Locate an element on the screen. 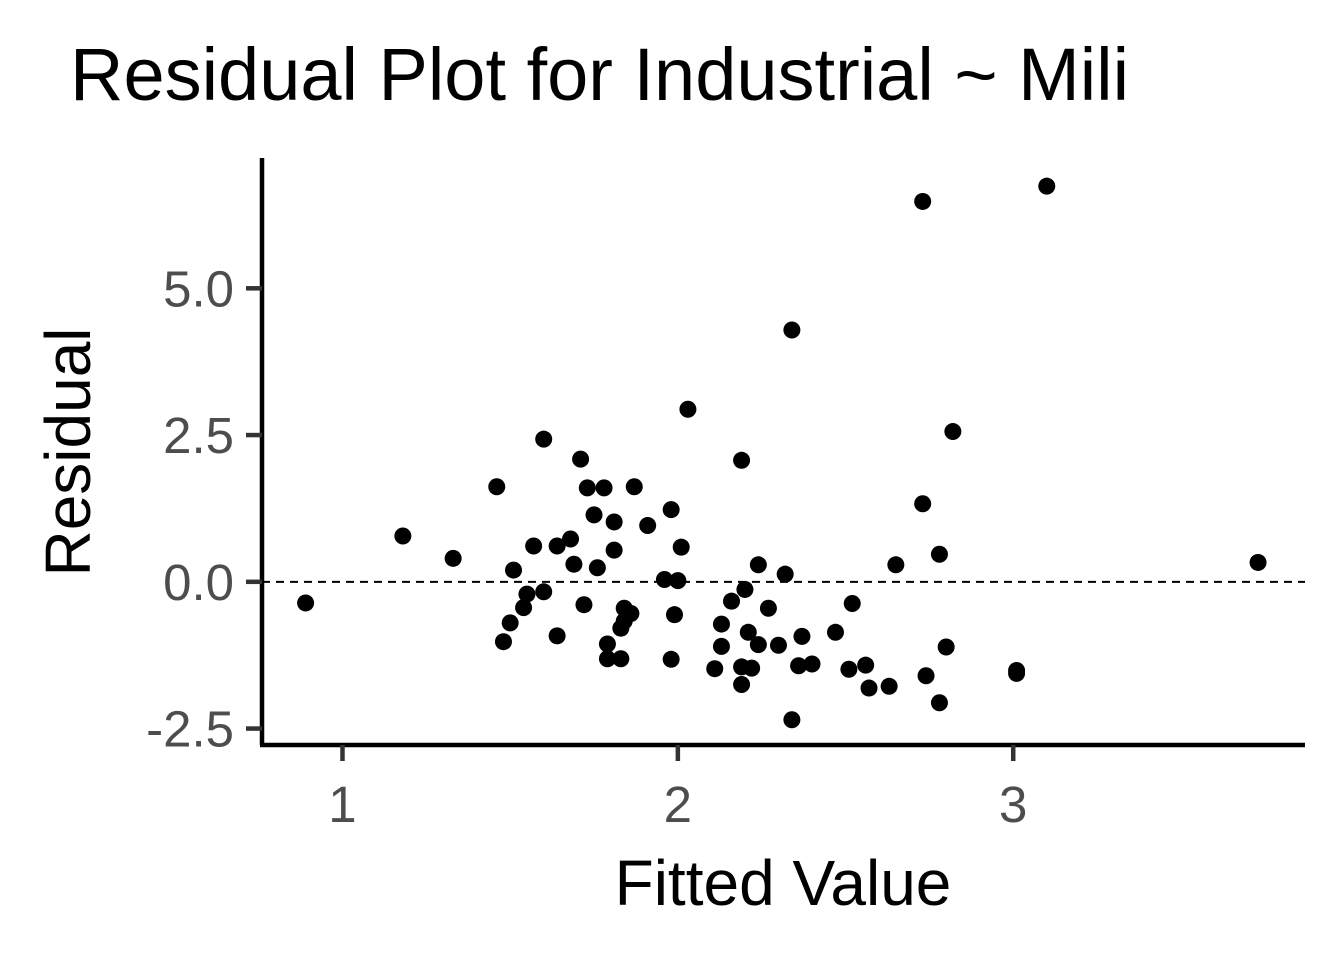  y-tick-label: 2.5 is located at coordinates (198, 435).